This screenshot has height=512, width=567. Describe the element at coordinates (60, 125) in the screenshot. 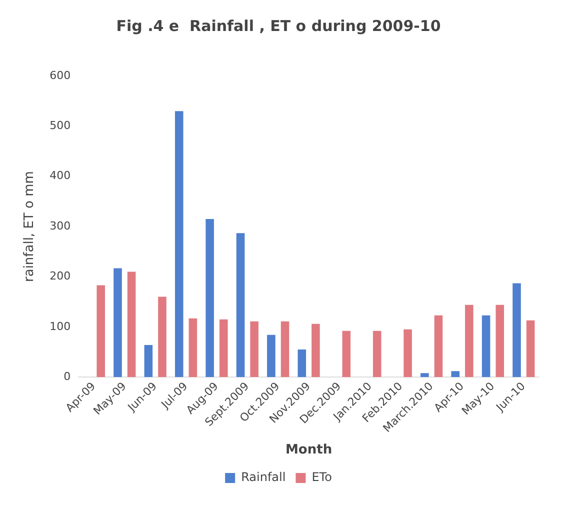

I see `y-tick-label: 500` at that location.